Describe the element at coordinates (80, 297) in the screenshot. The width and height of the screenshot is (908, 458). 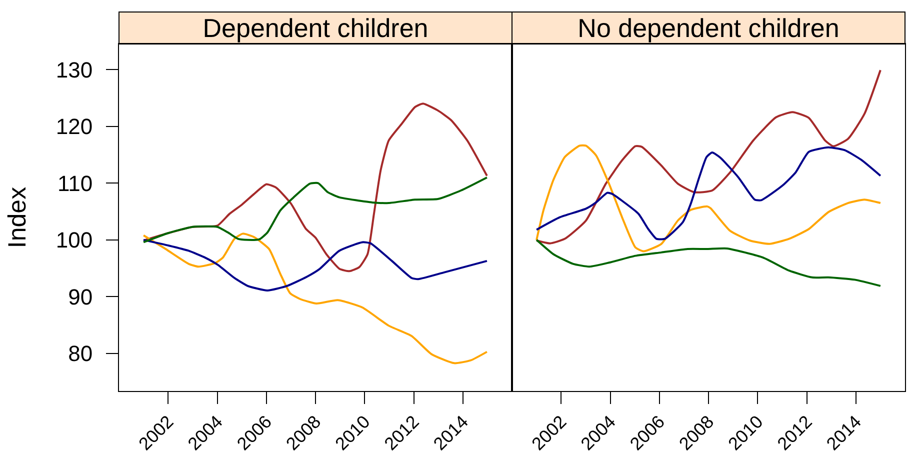
I see `y-tick-label: 90` at that location.